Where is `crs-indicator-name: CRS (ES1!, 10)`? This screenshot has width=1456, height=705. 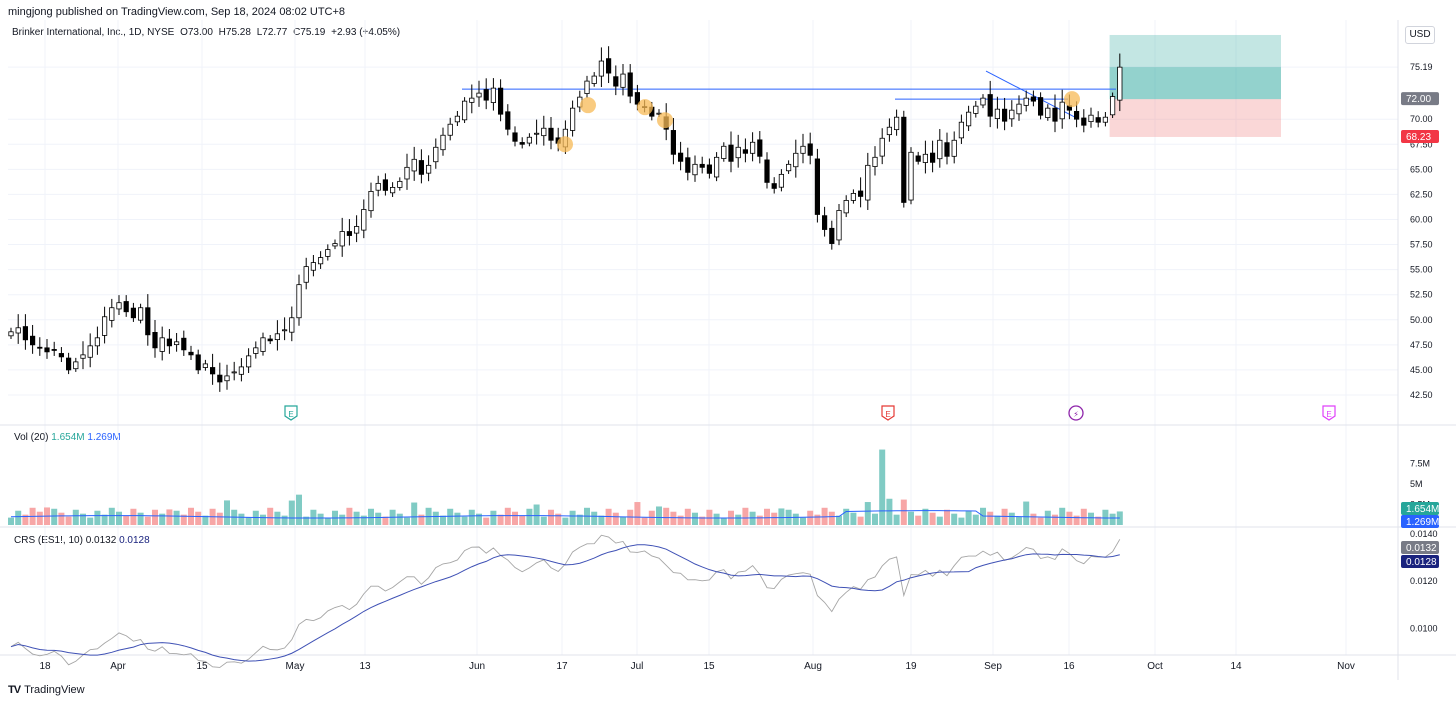 crs-indicator-name: CRS (ES1!, 10) is located at coordinates (48, 540).